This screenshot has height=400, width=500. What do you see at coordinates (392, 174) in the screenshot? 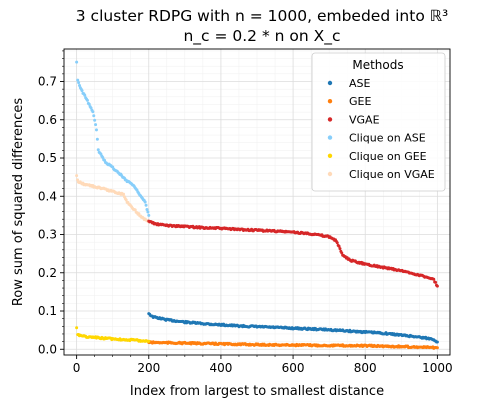
I see `legend-label: Clique on VGAE` at bounding box center [392, 174].